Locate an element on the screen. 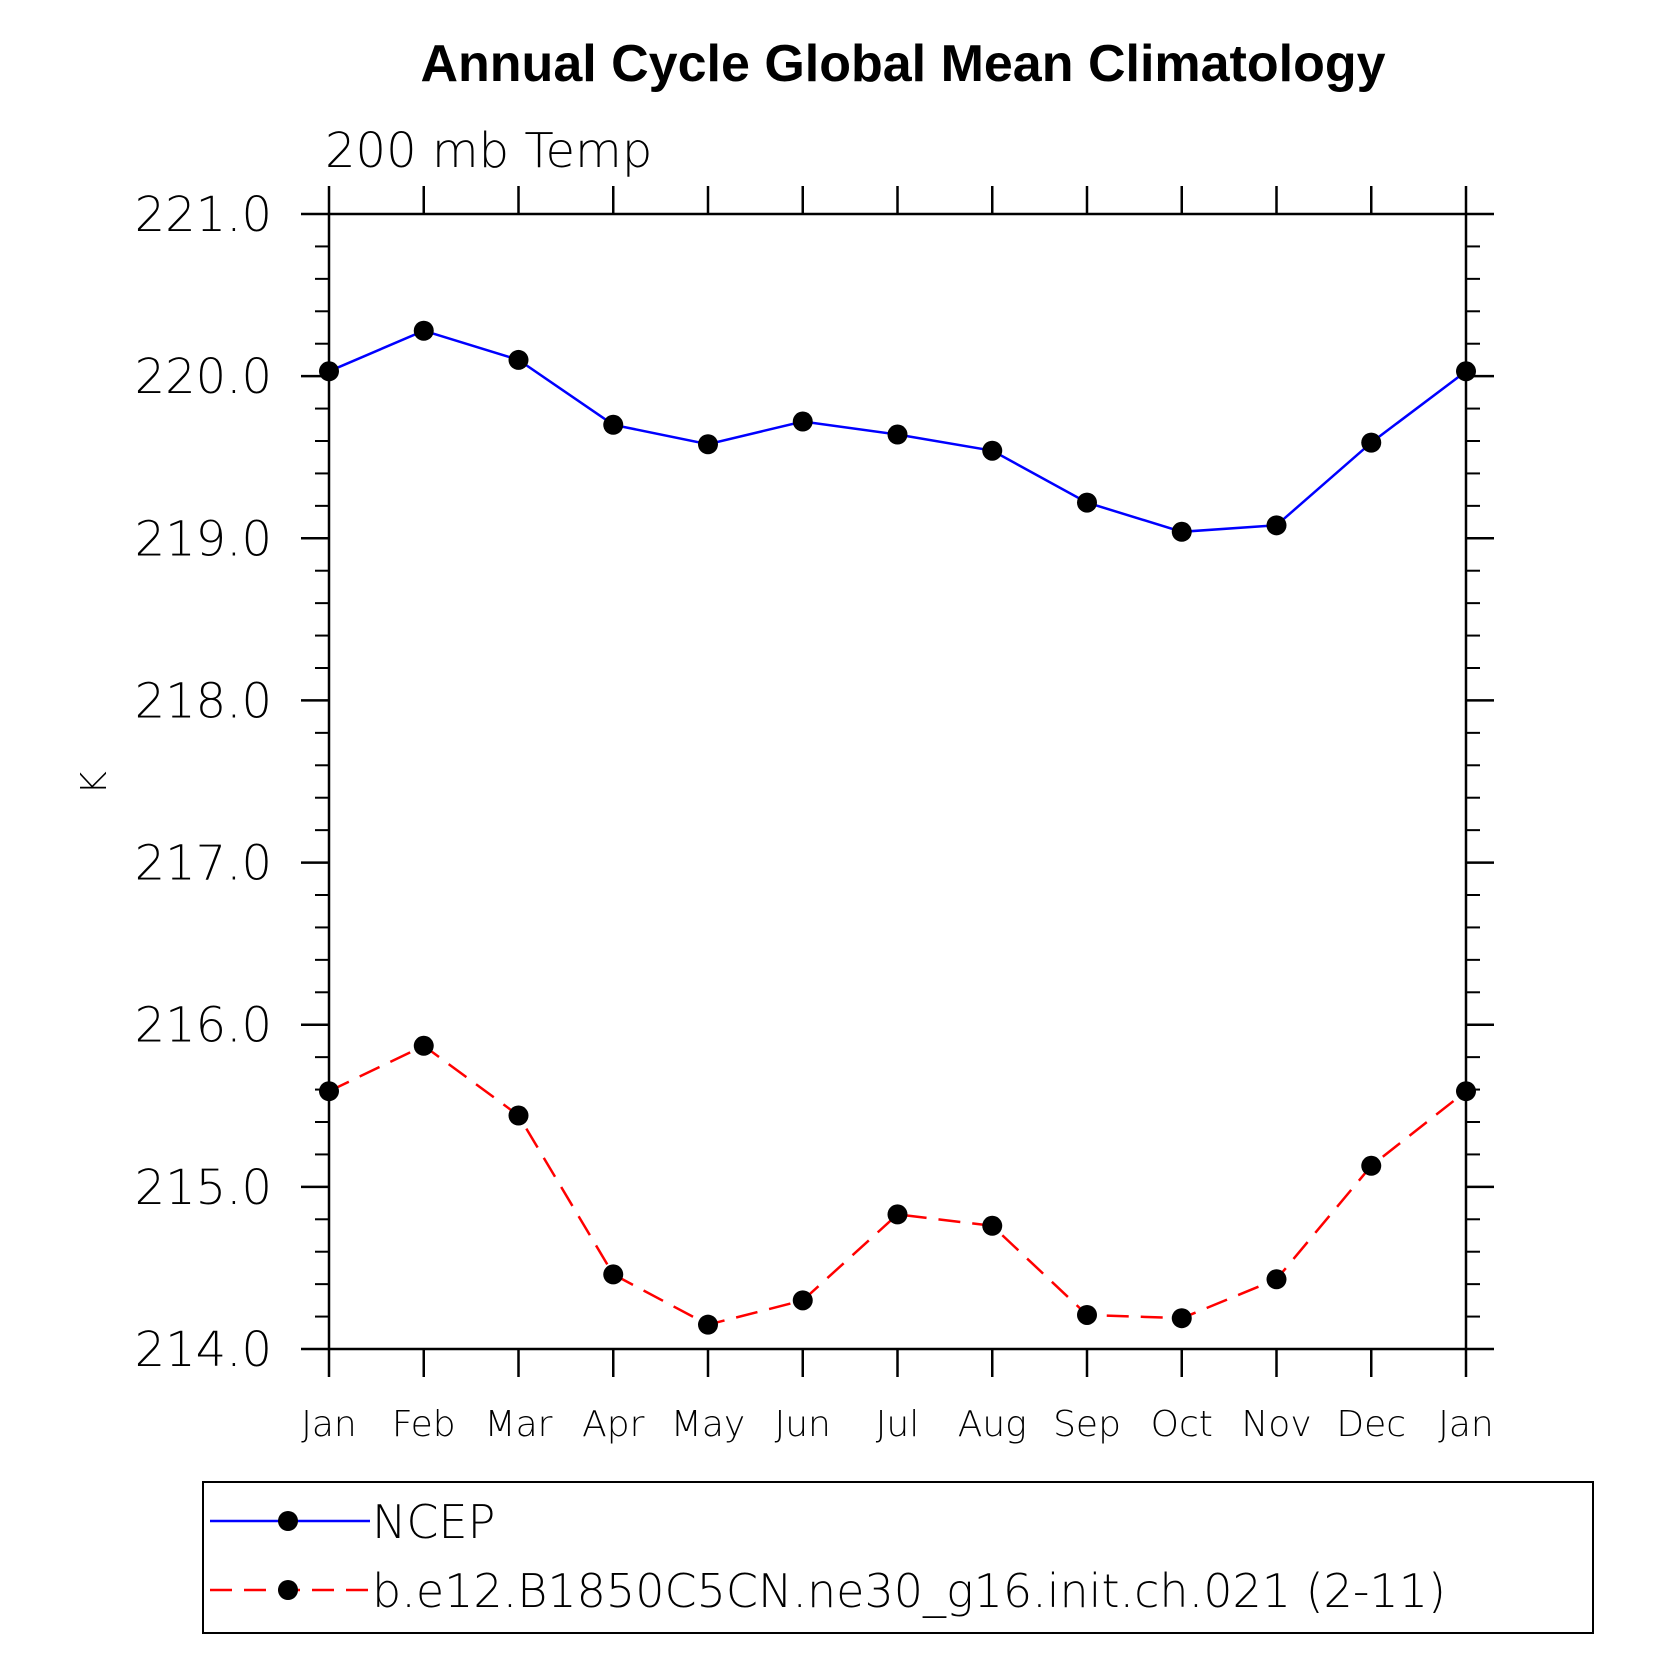  x-tick-label: Nov is located at coordinates (1276, 1424).